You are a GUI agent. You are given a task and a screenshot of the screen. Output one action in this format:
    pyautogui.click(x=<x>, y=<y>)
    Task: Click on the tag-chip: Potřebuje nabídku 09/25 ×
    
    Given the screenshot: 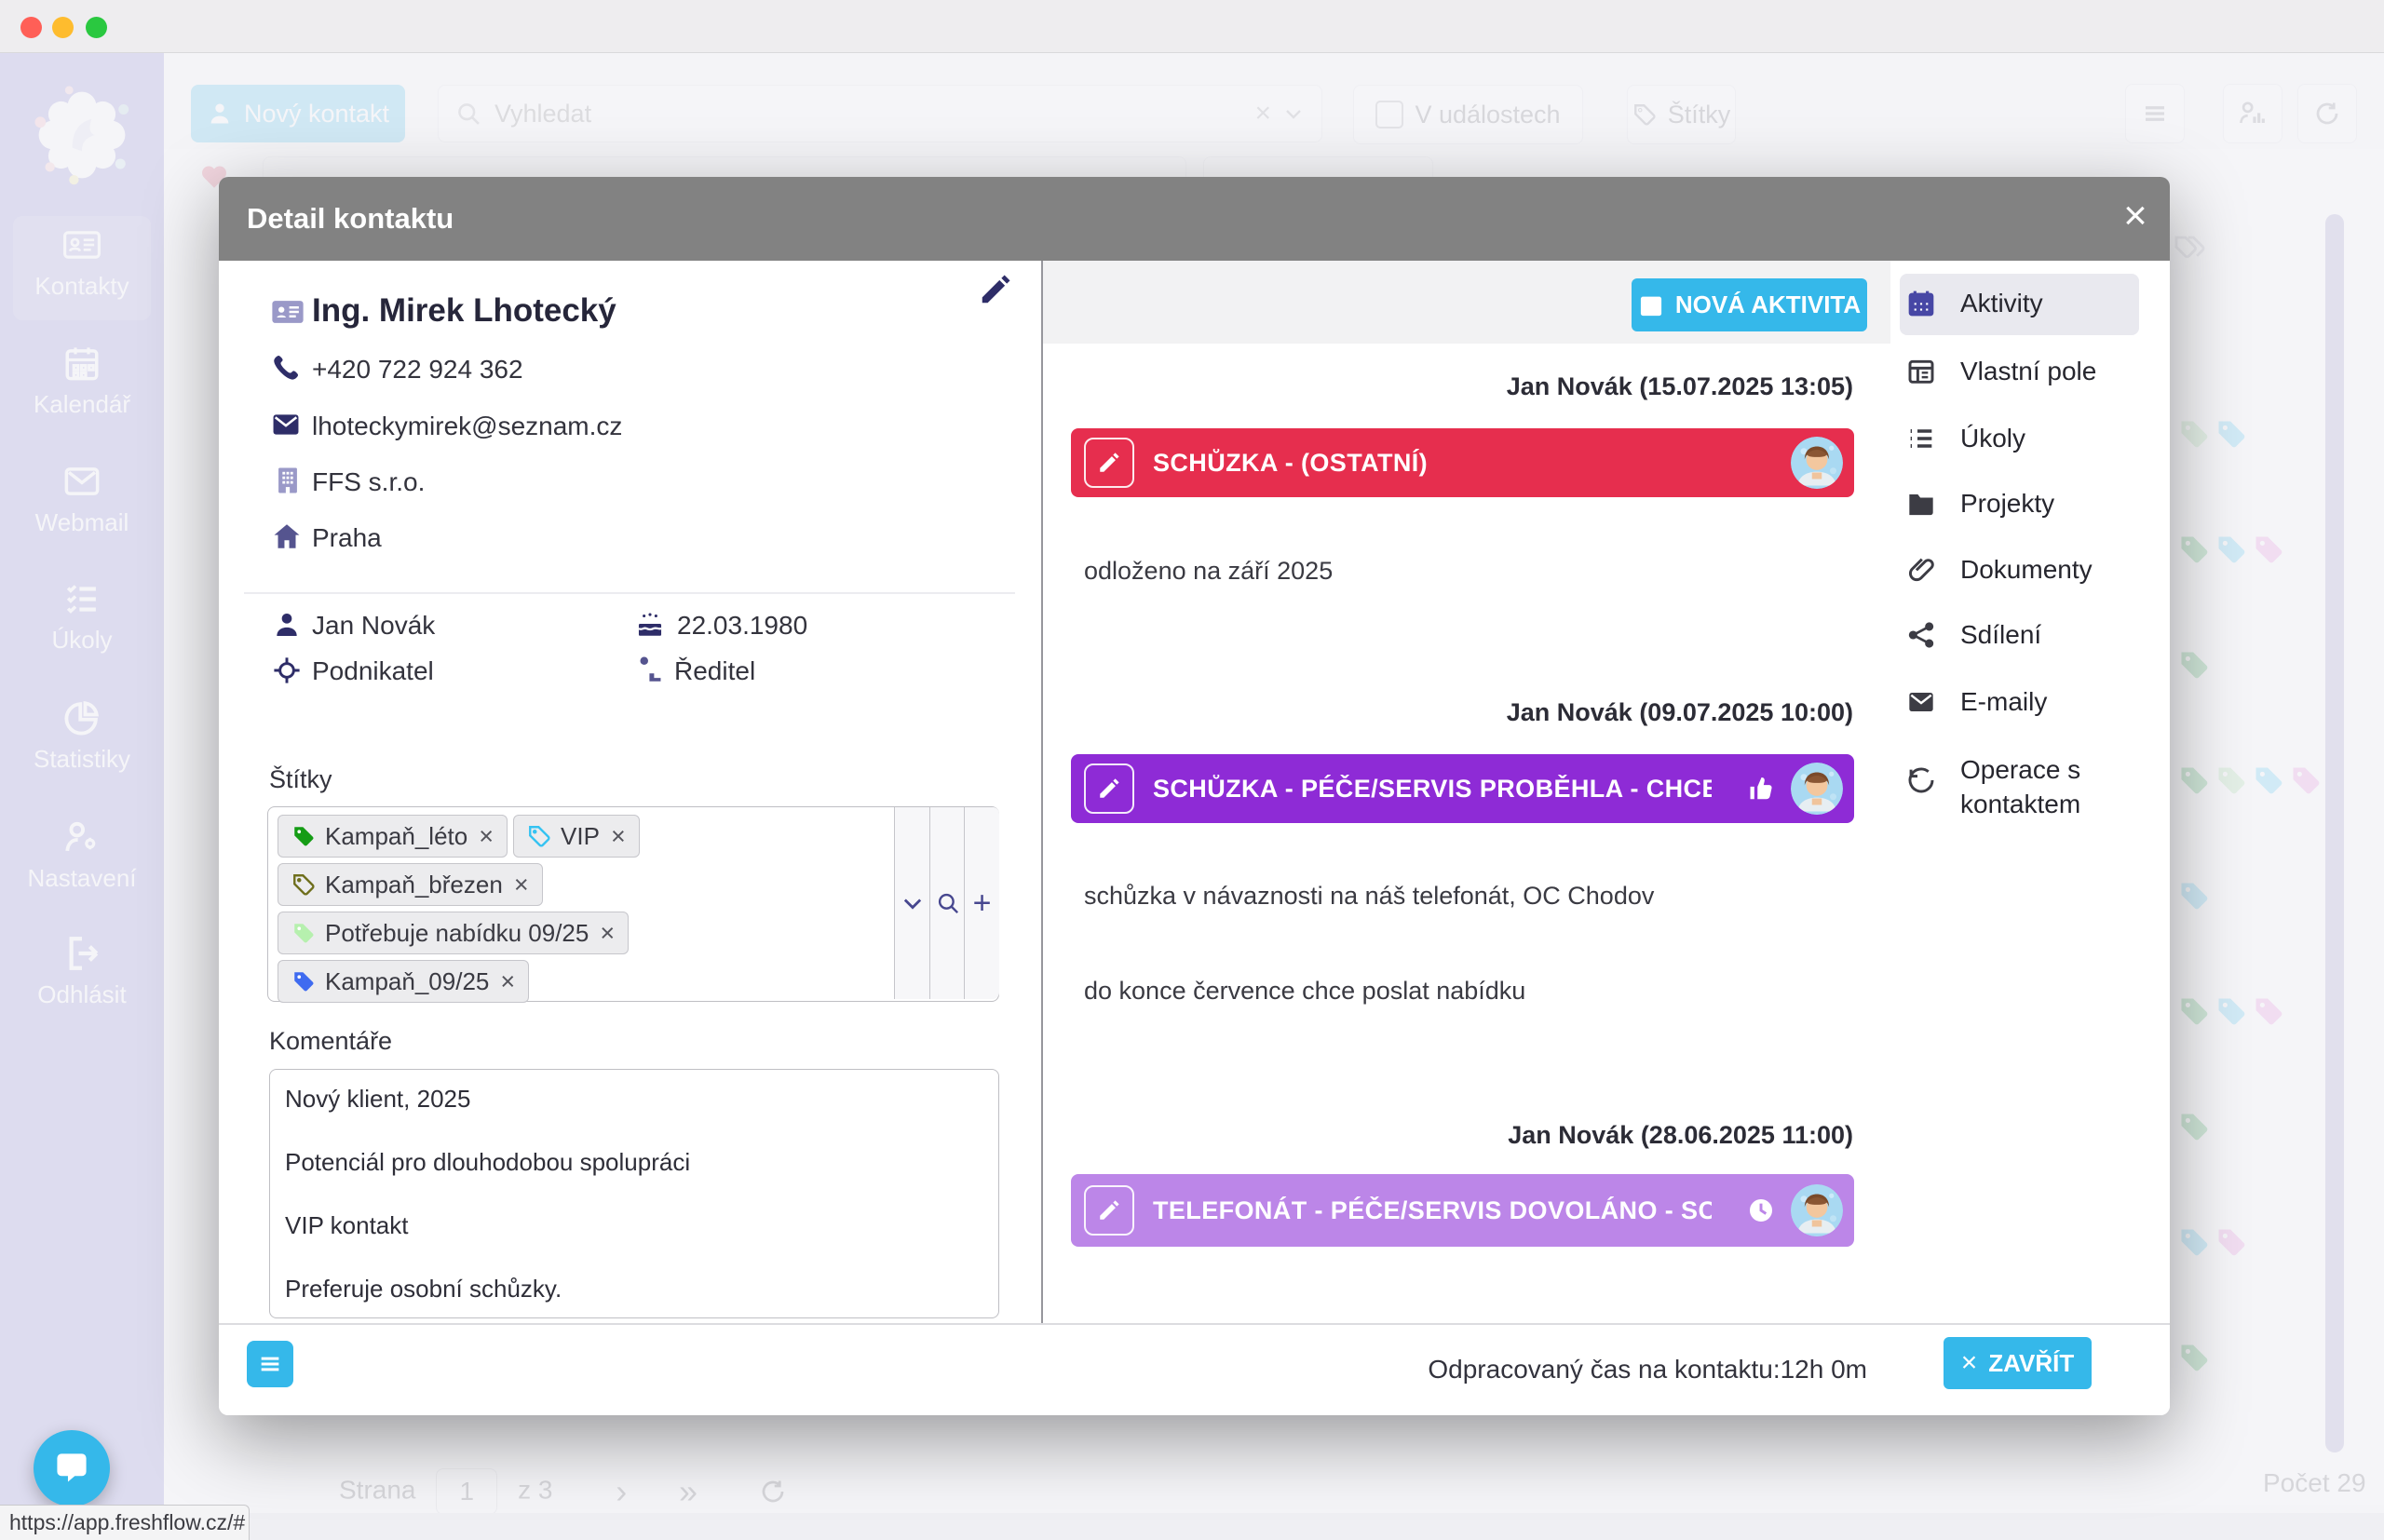 What is the action you would take?
    pyautogui.click(x=454, y=933)
    